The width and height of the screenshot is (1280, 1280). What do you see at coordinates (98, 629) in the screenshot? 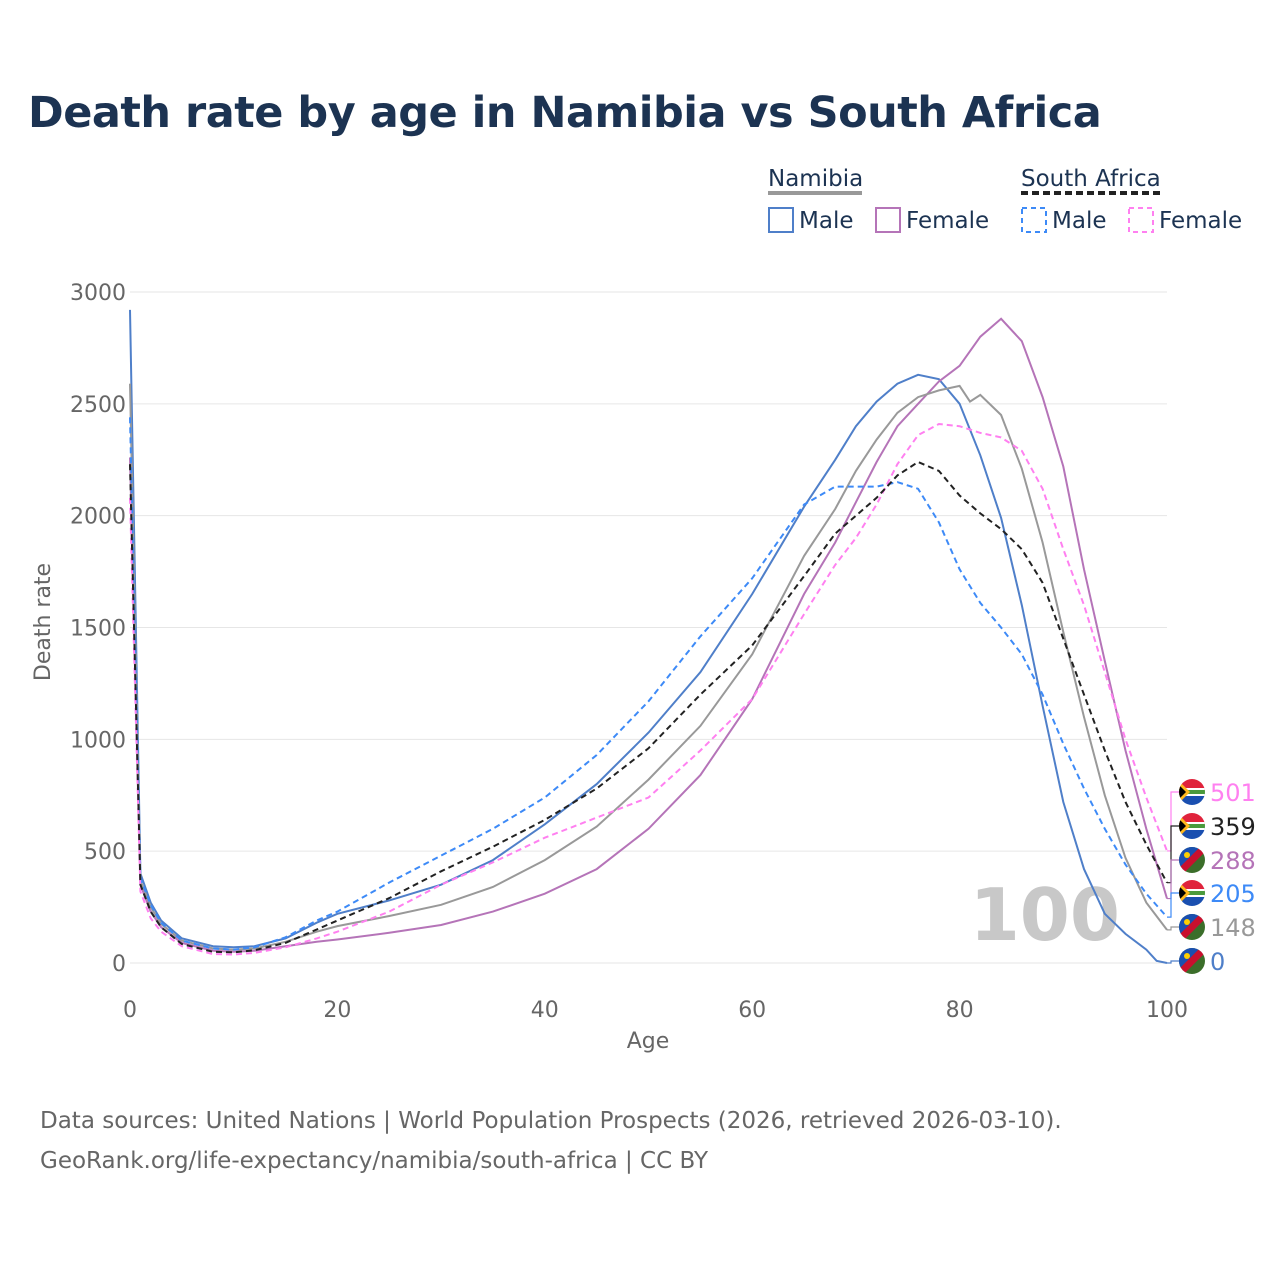
I see `y-tick-label: 1500` at bounding box center [98, 629].